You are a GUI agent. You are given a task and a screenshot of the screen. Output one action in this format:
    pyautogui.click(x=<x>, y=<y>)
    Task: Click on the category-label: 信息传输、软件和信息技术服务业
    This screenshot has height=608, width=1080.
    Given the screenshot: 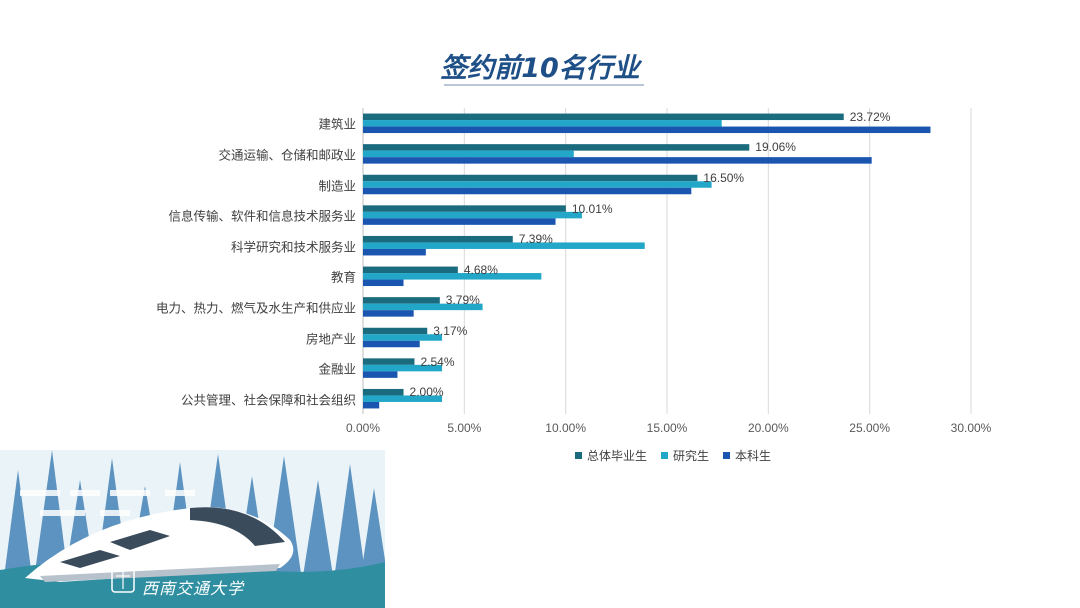 What is the action you would take?
    pyautogui.click(x=262, y=216)
    